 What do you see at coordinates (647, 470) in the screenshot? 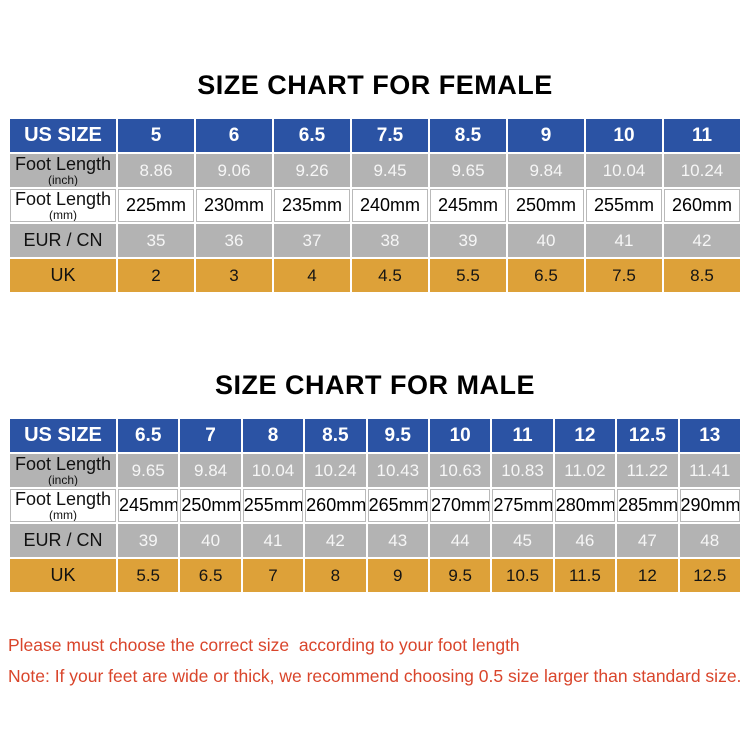
I see `foot-length-inch-cell: 11.22` at bounding box center [647, 470].